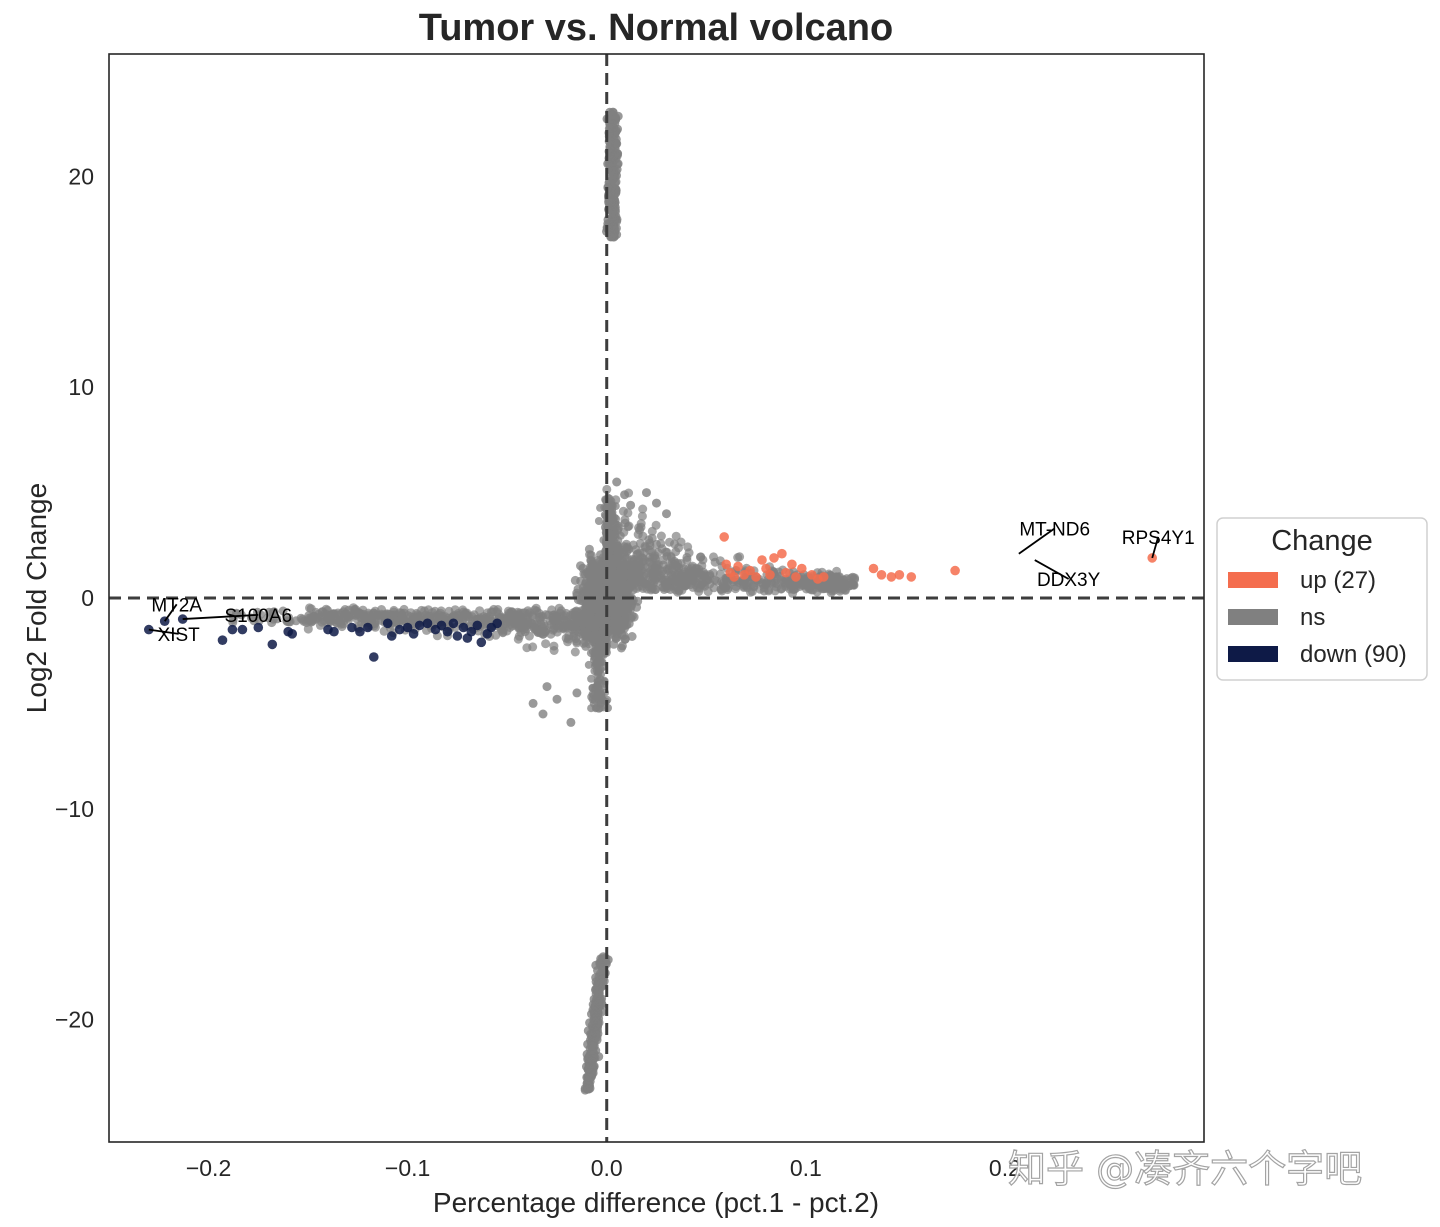 This screenshot has height=1227, width=1440. Describe the element at coordinates (87, 598) in the screenshot. I see `y-tick-label: 0` at that location.